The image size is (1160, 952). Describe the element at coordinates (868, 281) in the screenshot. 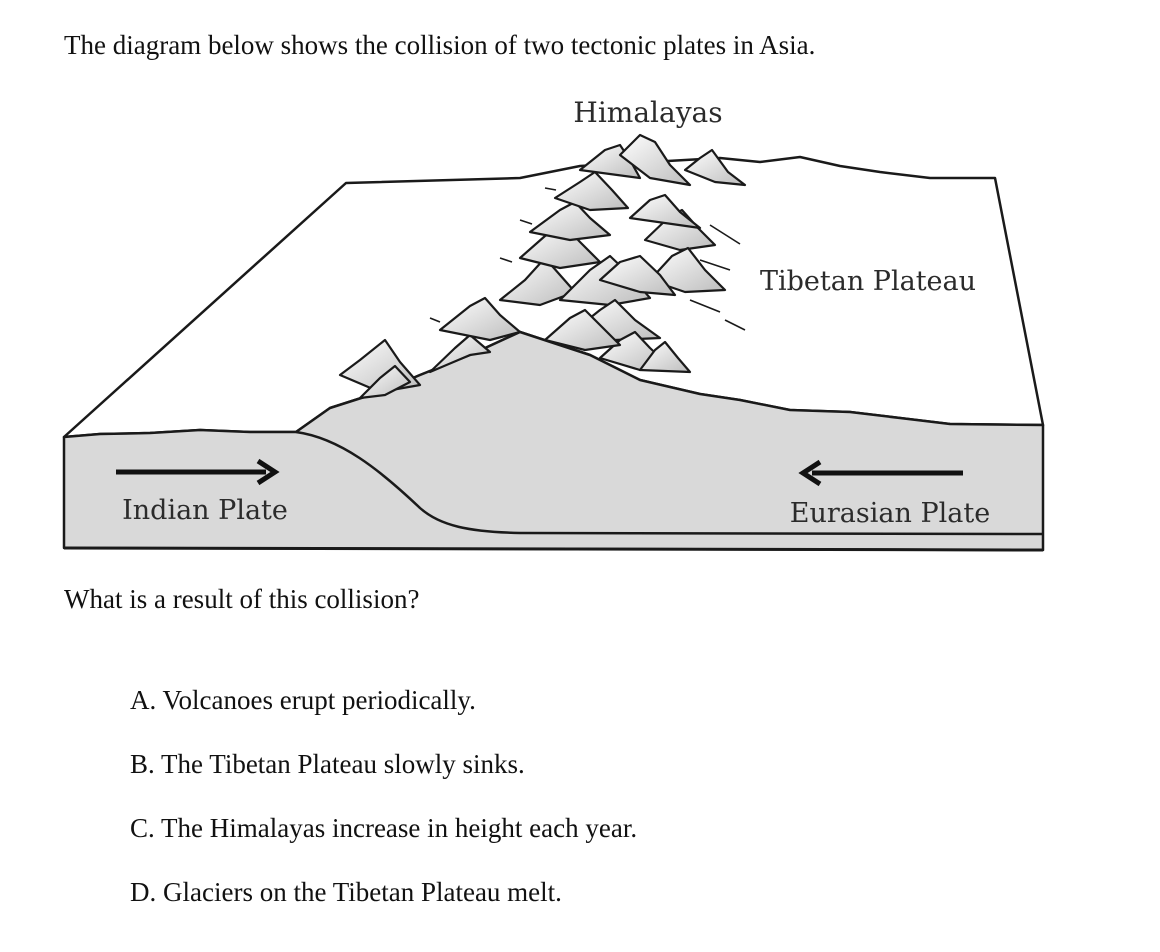

I see `tibetan-plateau-label: Tibetan Plateau` at that location.